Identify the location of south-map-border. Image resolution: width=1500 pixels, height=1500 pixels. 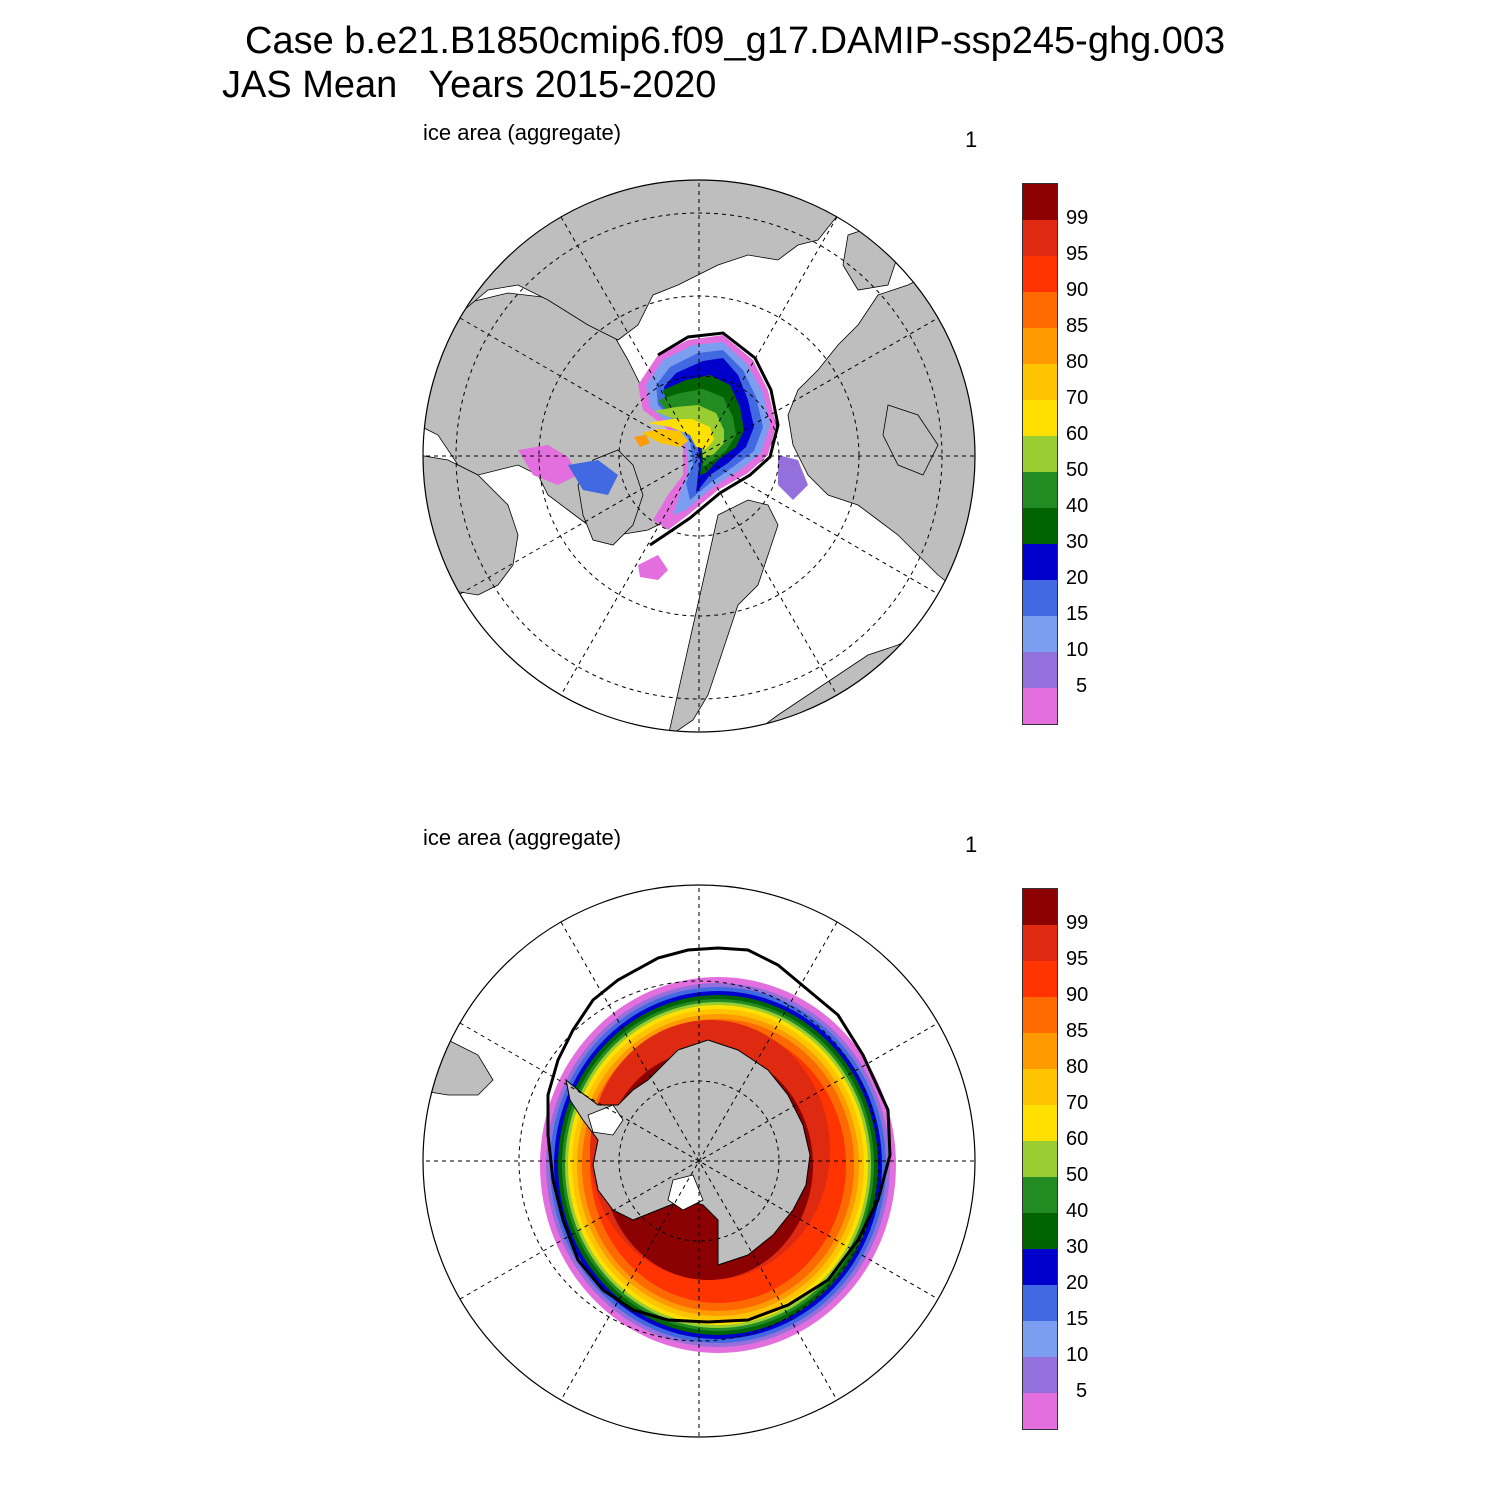
(699, 1161).